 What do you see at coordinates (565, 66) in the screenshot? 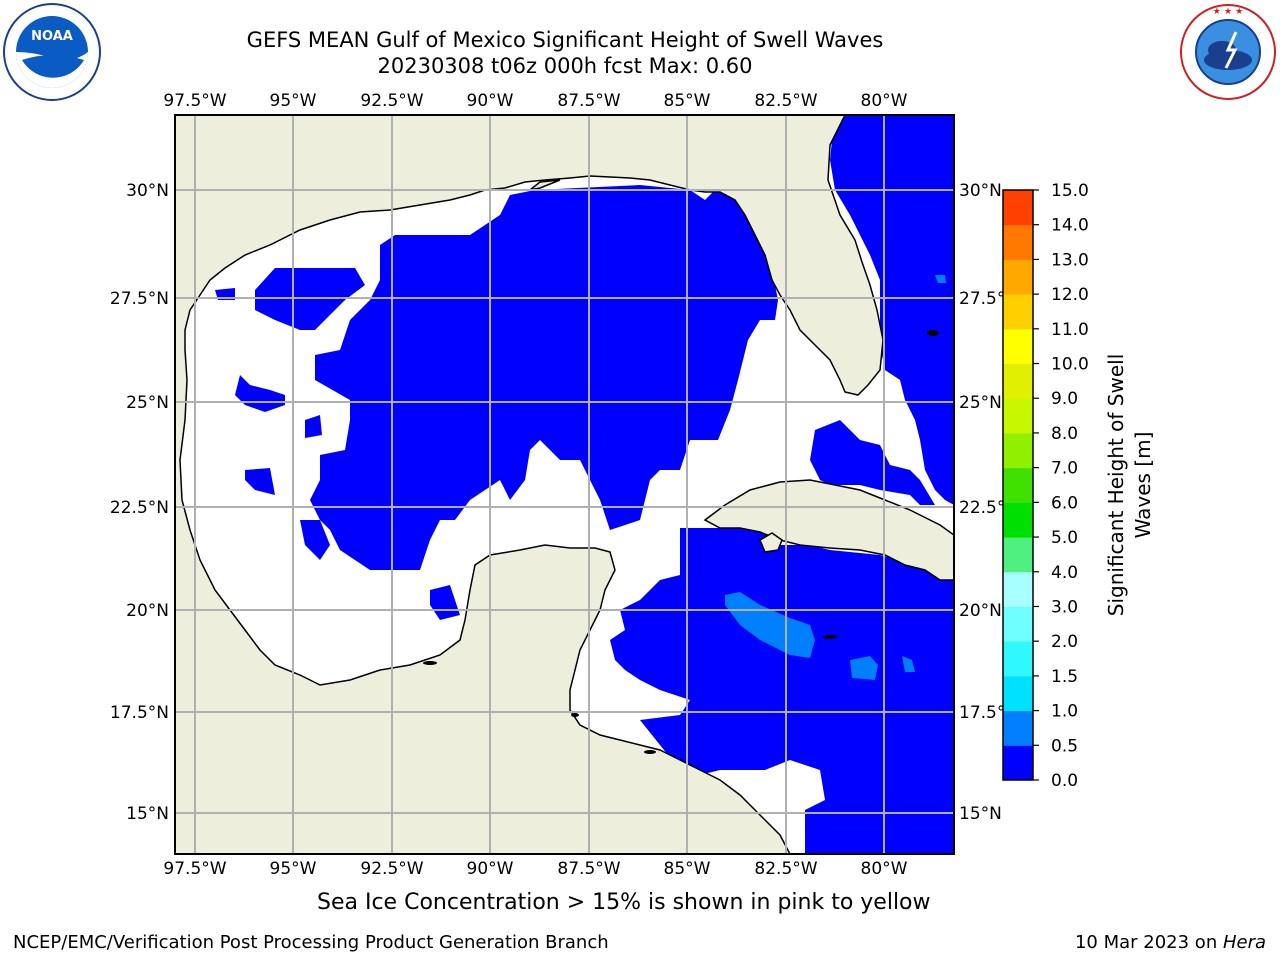
I see `map-subtitle: 20230308 t06z 000h fcst Max: 0.60` at bounding box center [565, 66].